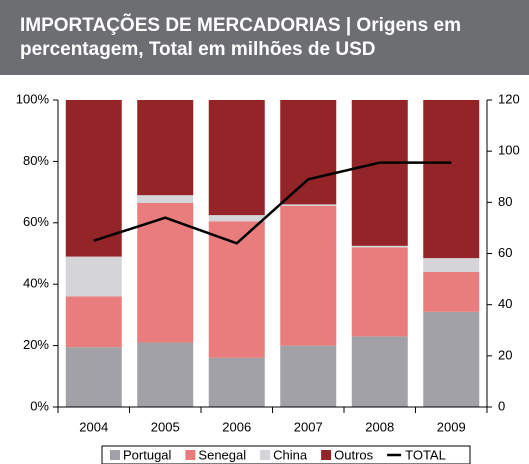  I want to click on y-tick-label: 40%, so click(36, 283).